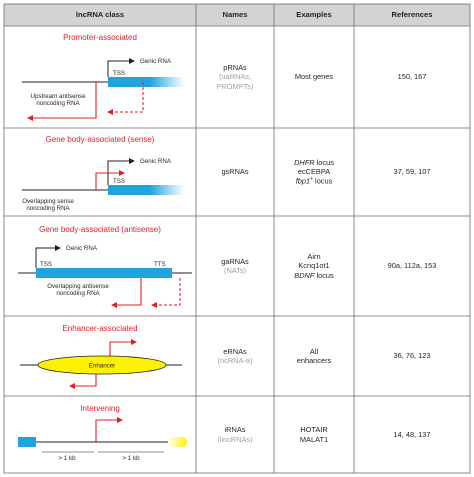 Image resolution: width=474 pixels, height=477 pixels. What do you see at coordinates (314, 439) in the screenshot?
I see `row5-example-2: MALAT1` at bounding box center [314, 439].